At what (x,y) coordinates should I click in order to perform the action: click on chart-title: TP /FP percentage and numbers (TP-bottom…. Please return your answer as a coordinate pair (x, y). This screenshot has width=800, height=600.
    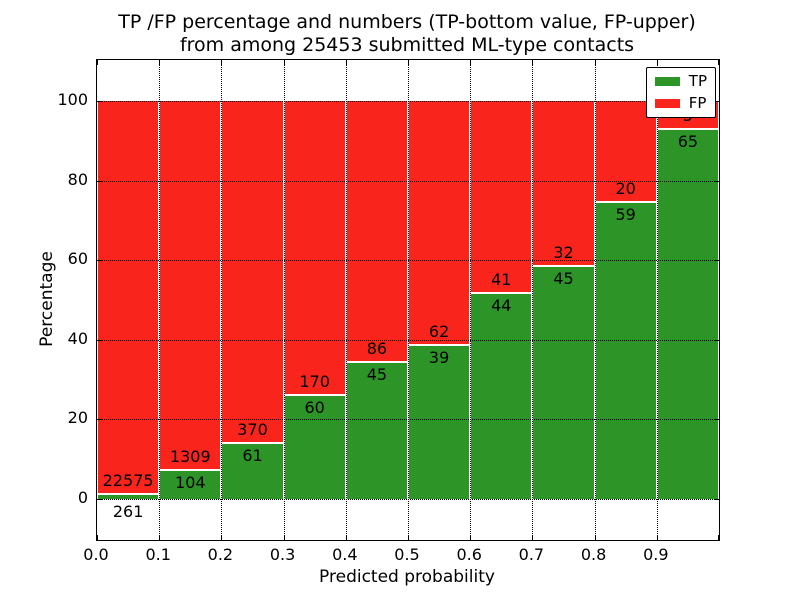
    Looking at the image, I should click on (407, 33).